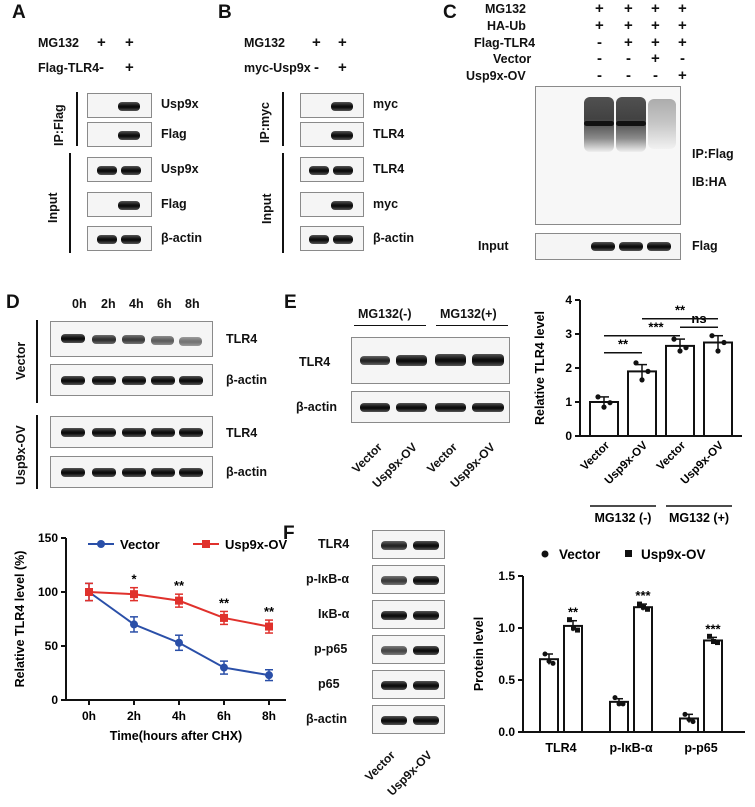 Image resolution: width=755 pixels, height=807 pixels. I want to click on group-header: MG132(+), so click(468, 314).